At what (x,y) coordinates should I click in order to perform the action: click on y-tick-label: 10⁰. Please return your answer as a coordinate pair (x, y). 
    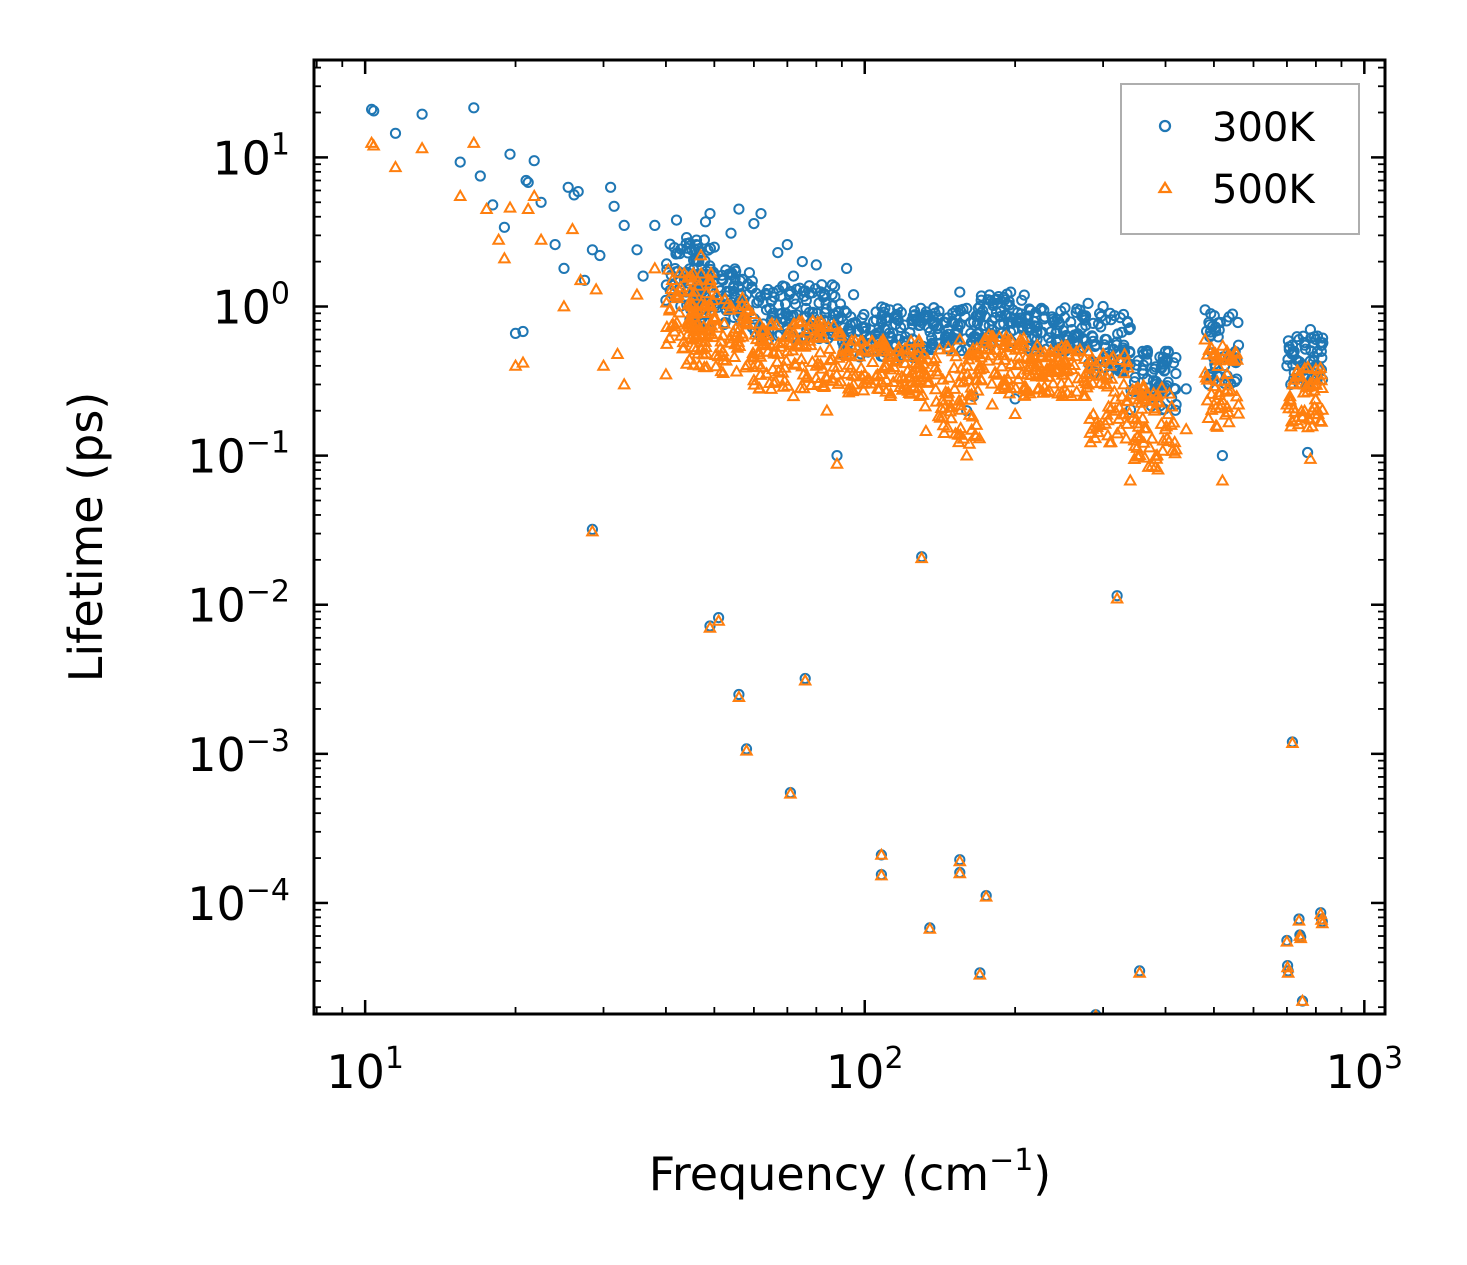
    Looking at the image, I should click on (251, 306).